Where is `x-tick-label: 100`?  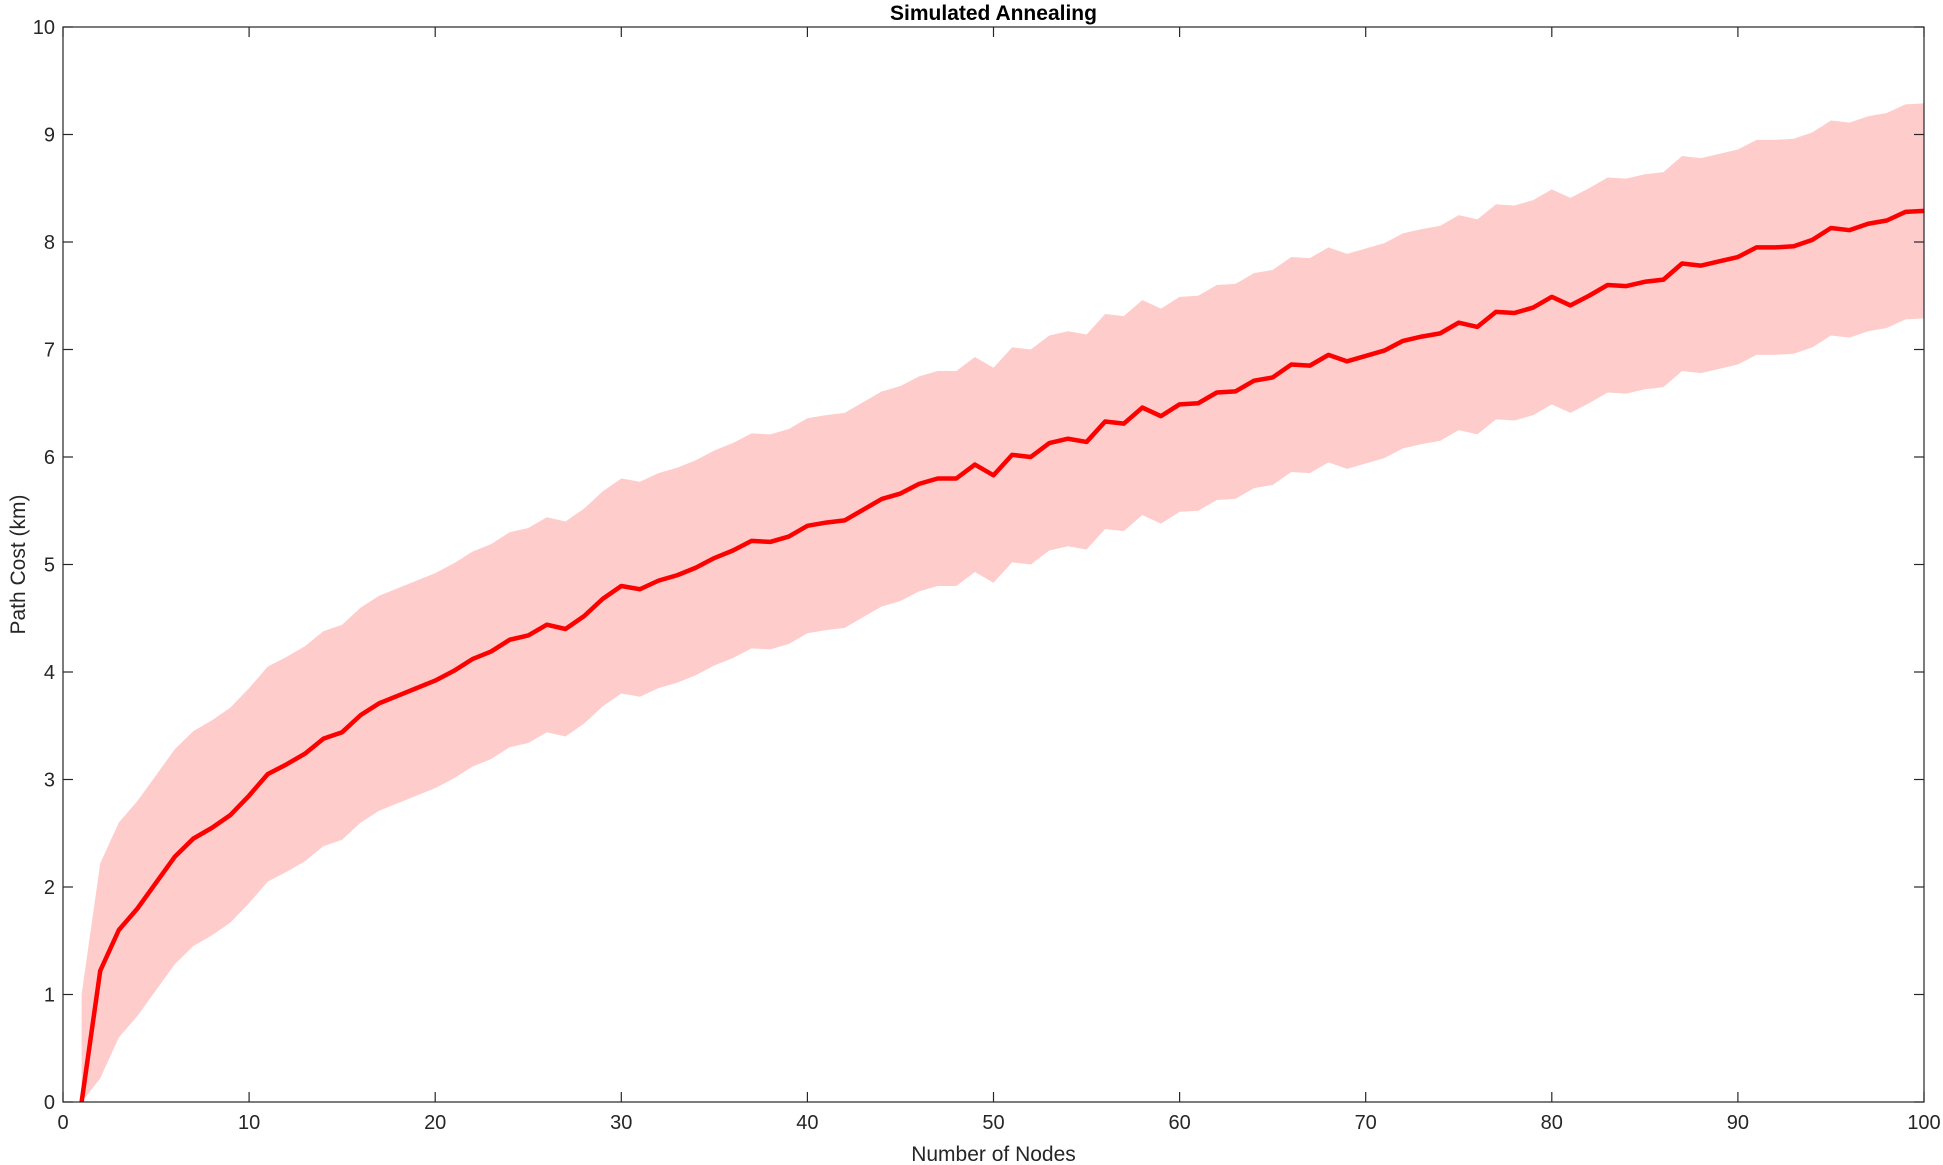 x-tick-label: 100 is located at coordinates (1923, 1123).